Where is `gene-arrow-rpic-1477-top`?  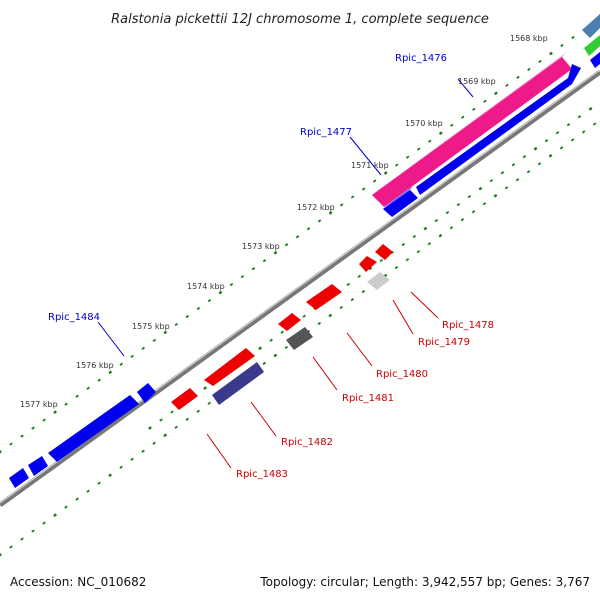 gene-arrow-rpic-1477-top is located at coordinates (398, 197).